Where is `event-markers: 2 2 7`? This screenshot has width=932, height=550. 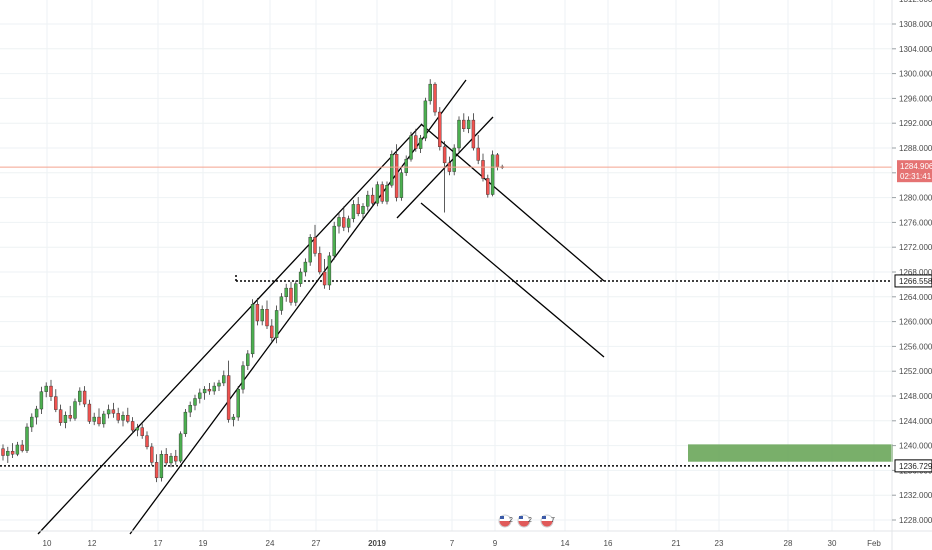 event-markers: 2 2 7 is located at coordinates (526, 521).